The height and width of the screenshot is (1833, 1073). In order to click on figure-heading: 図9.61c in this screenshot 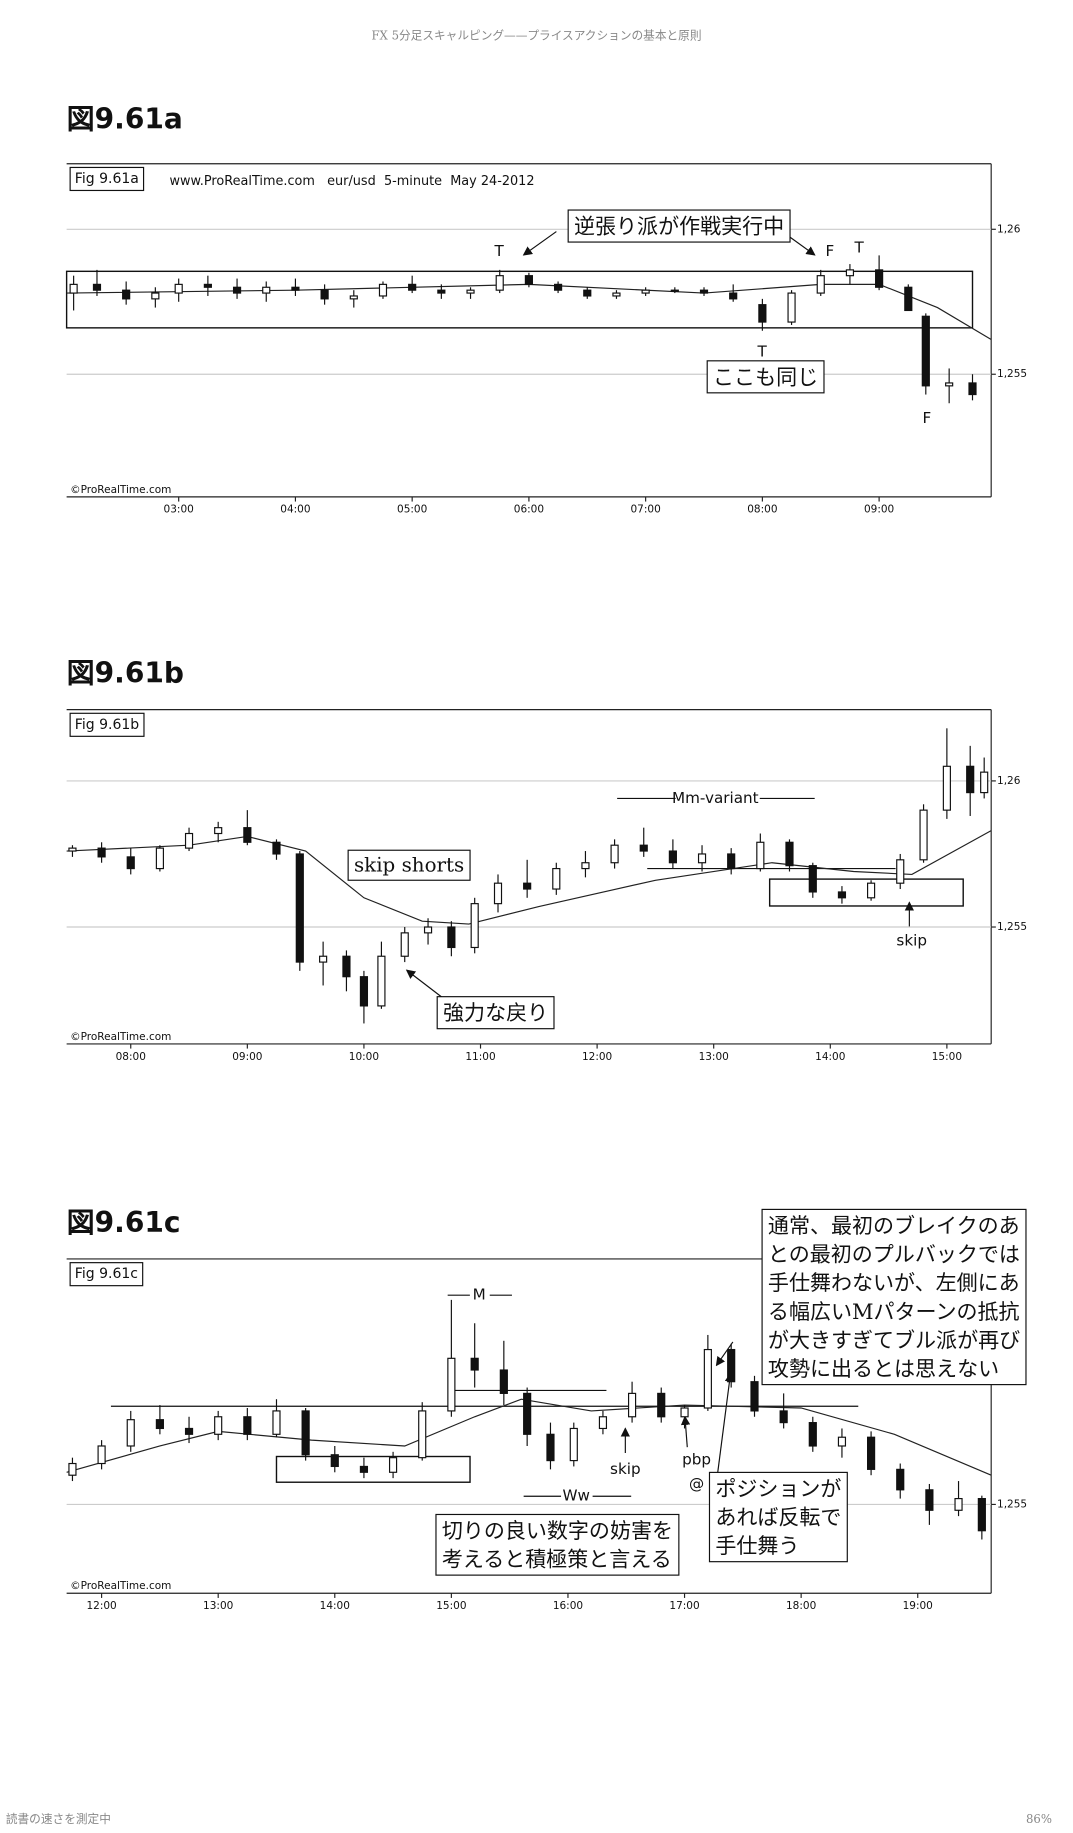, I will do `click(124, 1222)`.